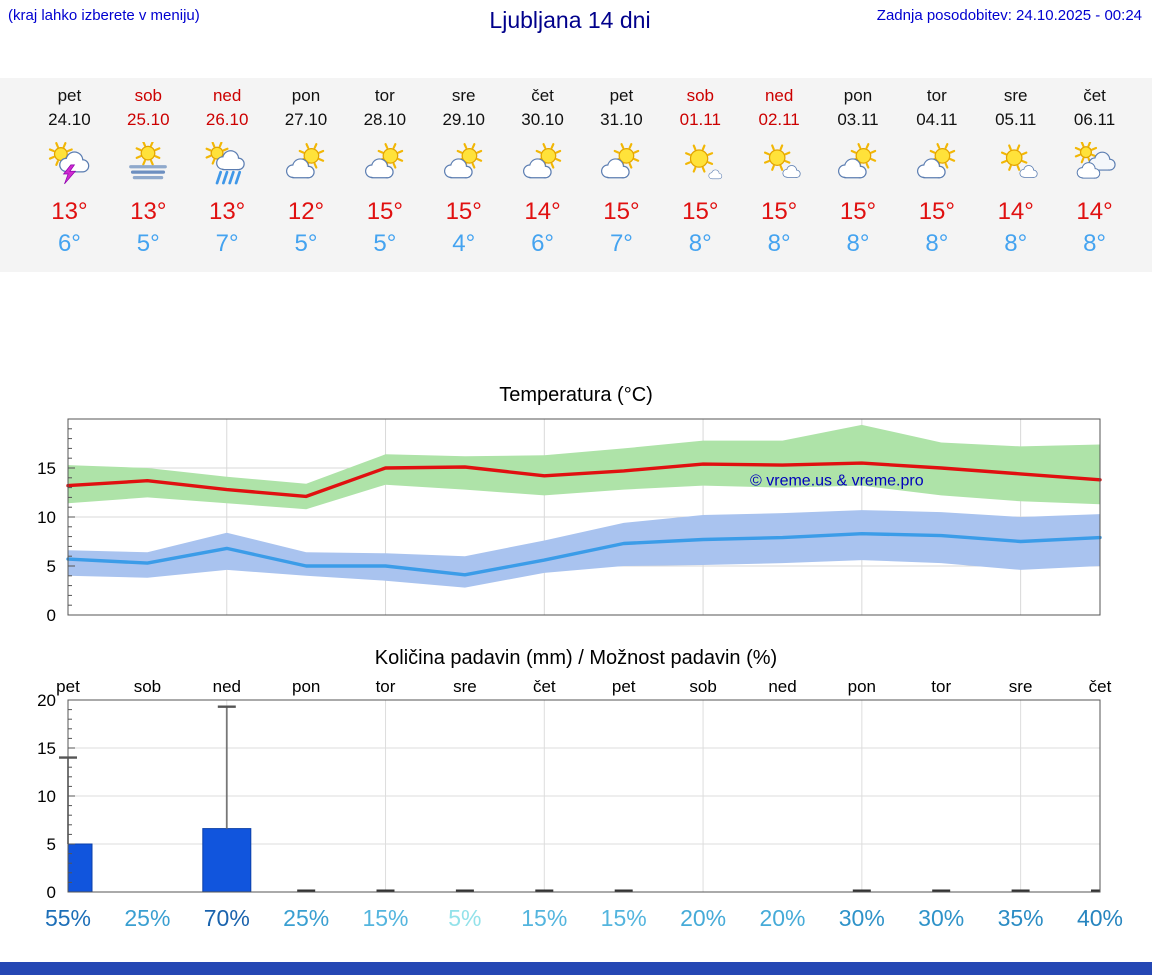  I want to click on precip-y-tick: 20, so click(46, 700).